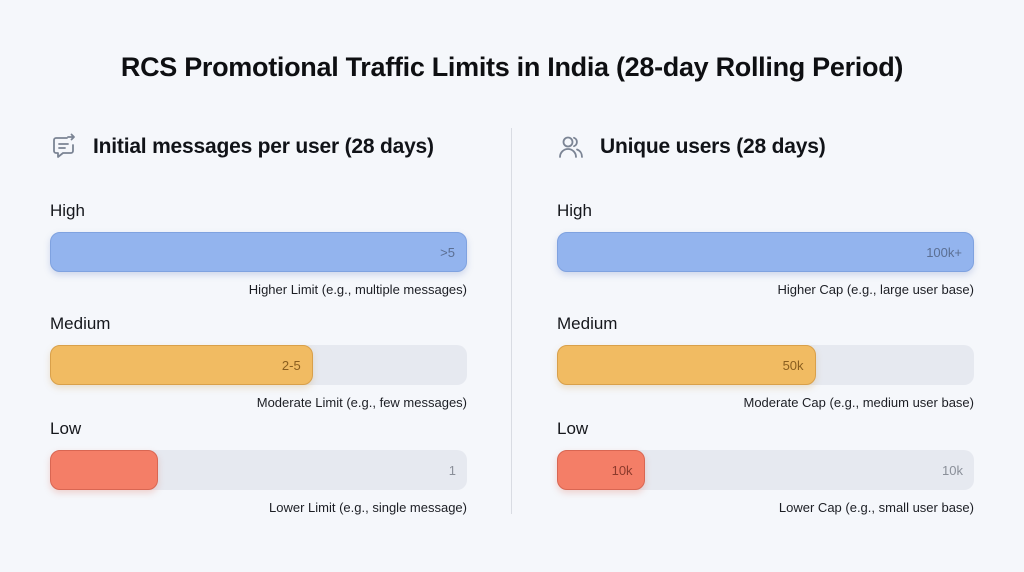 This screenshot has height=572, width=1024. Describe the element at coordinates (571, 147) in the screenshot. I see `users-icon` at that location.